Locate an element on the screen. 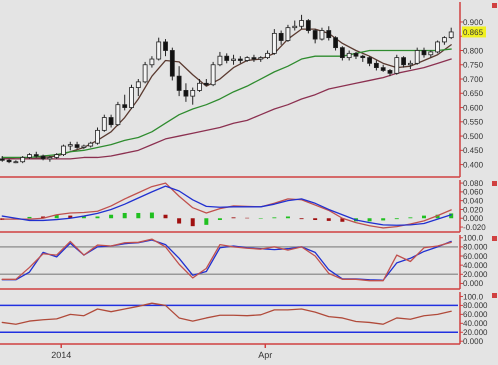  text: 0.865 is located at coordinates (473, 32).